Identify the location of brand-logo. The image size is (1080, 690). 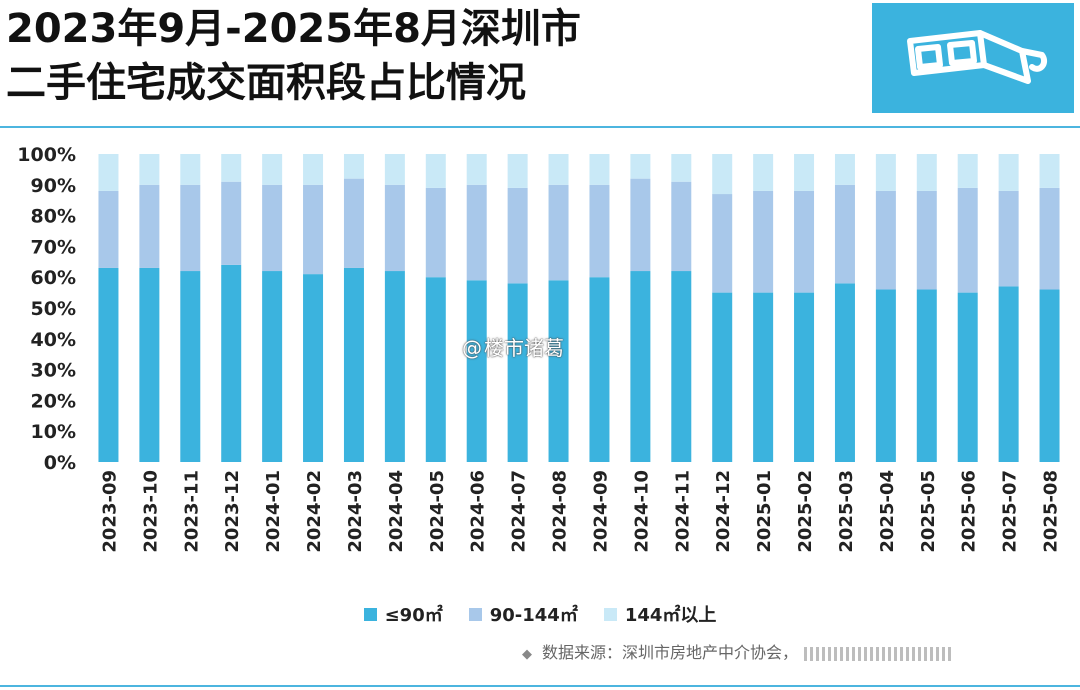
(973, 58).